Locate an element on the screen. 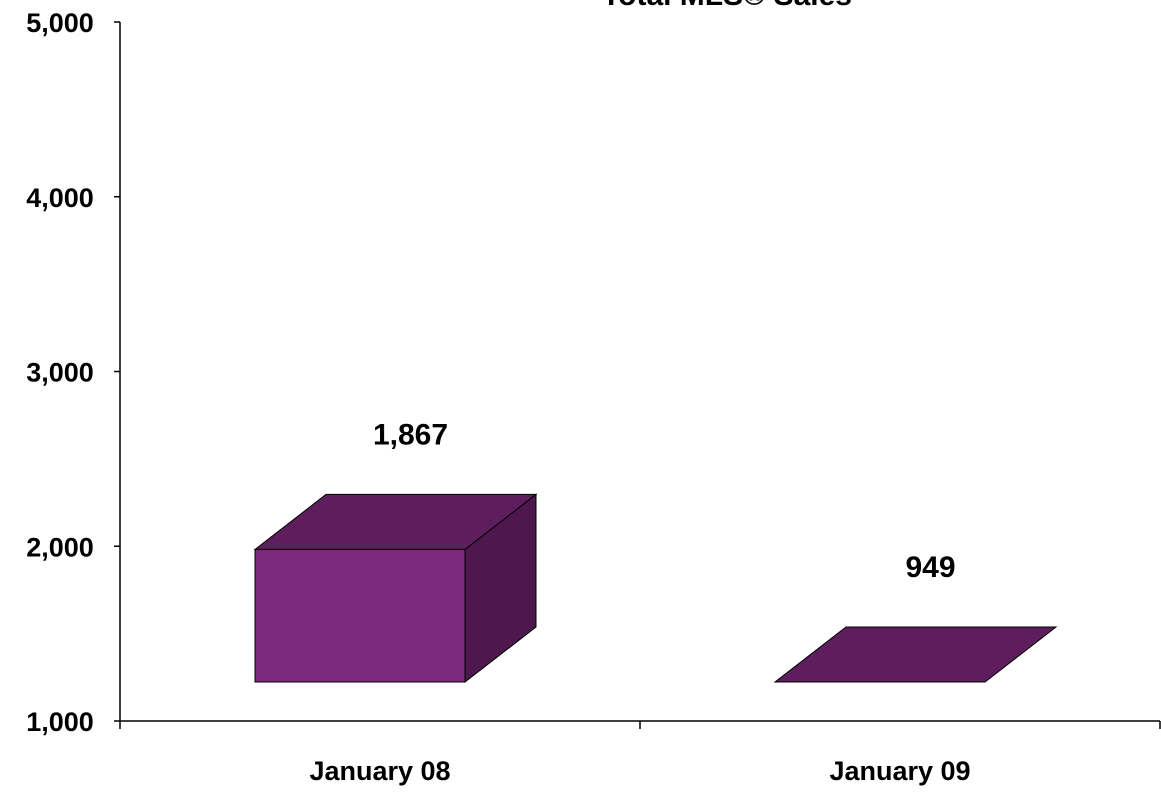  data-labels: 1,867 949 is located at coordinates (664, 501).